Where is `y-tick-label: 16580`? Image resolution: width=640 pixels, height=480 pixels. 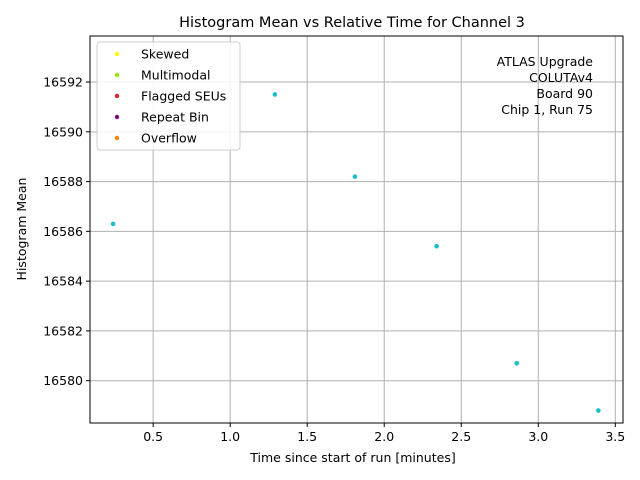
y-tick-label: 16580 is located at coordinates (63, 380).